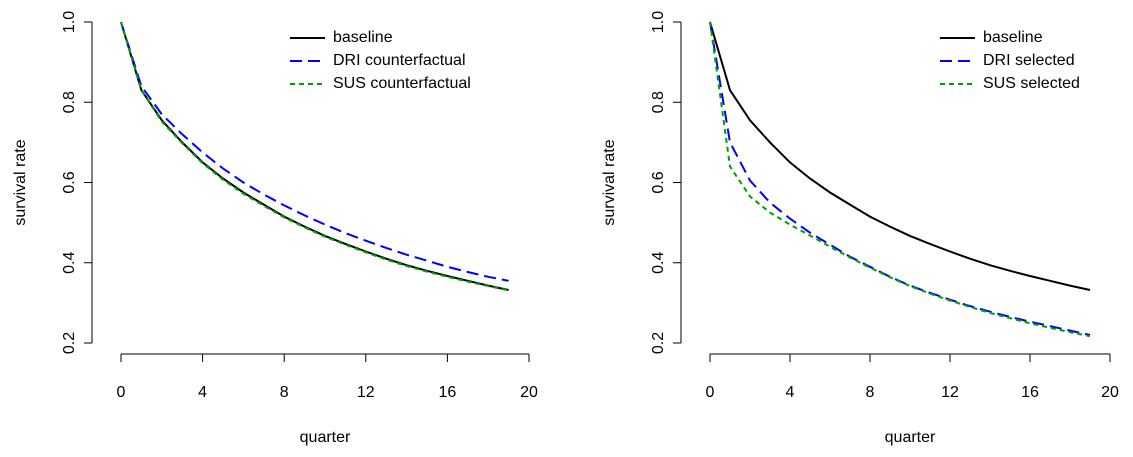 The height and width of the screenshot is (457, 1133). I want to click on legend-label: SUS counterfactual, so click(402, 83).